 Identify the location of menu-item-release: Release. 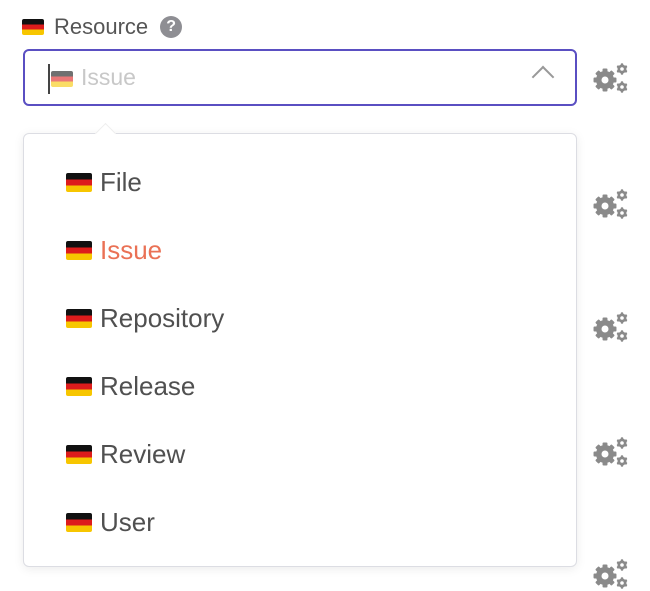
(130, 386).